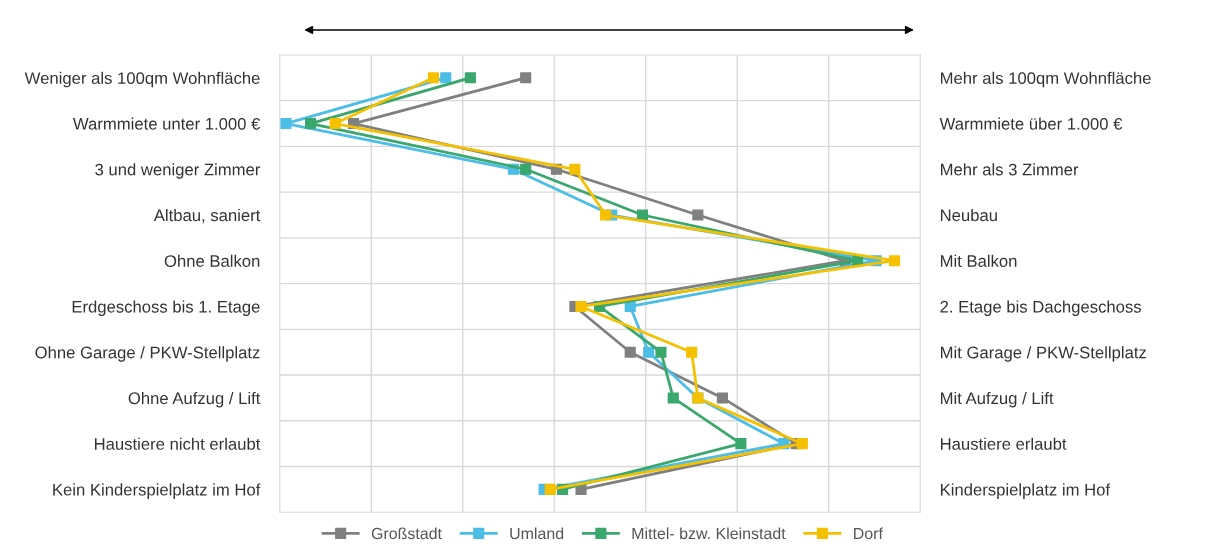 The height and width of the screenshot is (555, 1206). What do you see at coordinates (1031, 123) in the screenshot?
I see `y2-tick-label: Warmmiete über 1.000 €` at bounding box center [1031, 123].